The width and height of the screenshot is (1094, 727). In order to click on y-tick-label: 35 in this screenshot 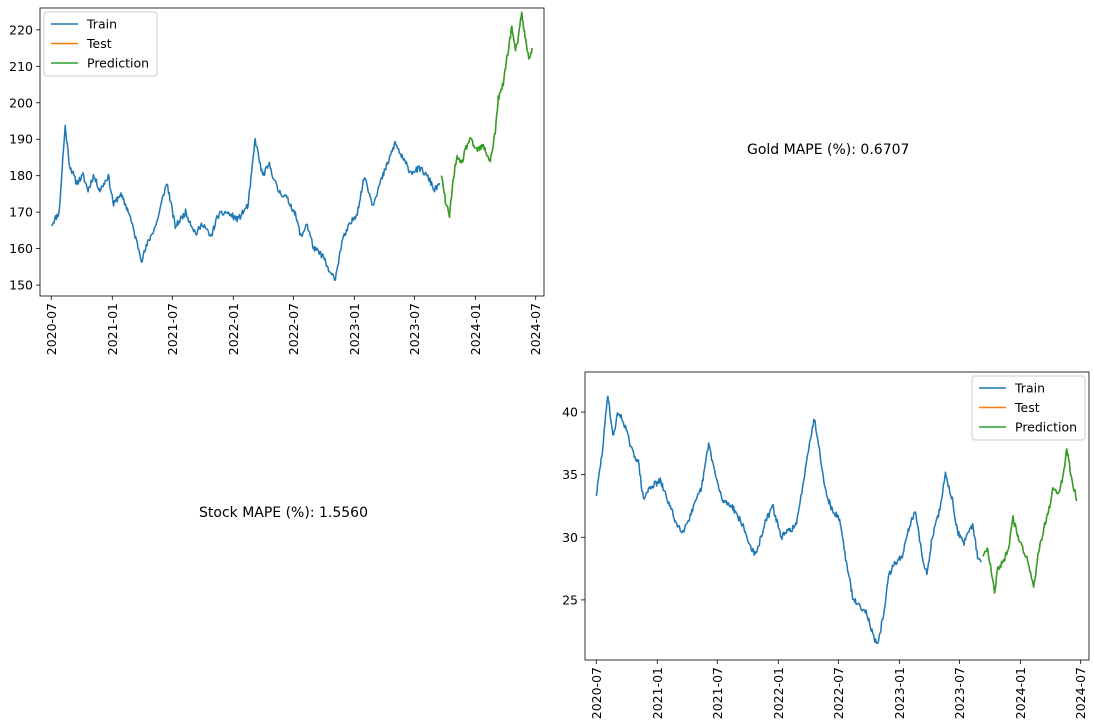, I will do `click(570, 474)`.